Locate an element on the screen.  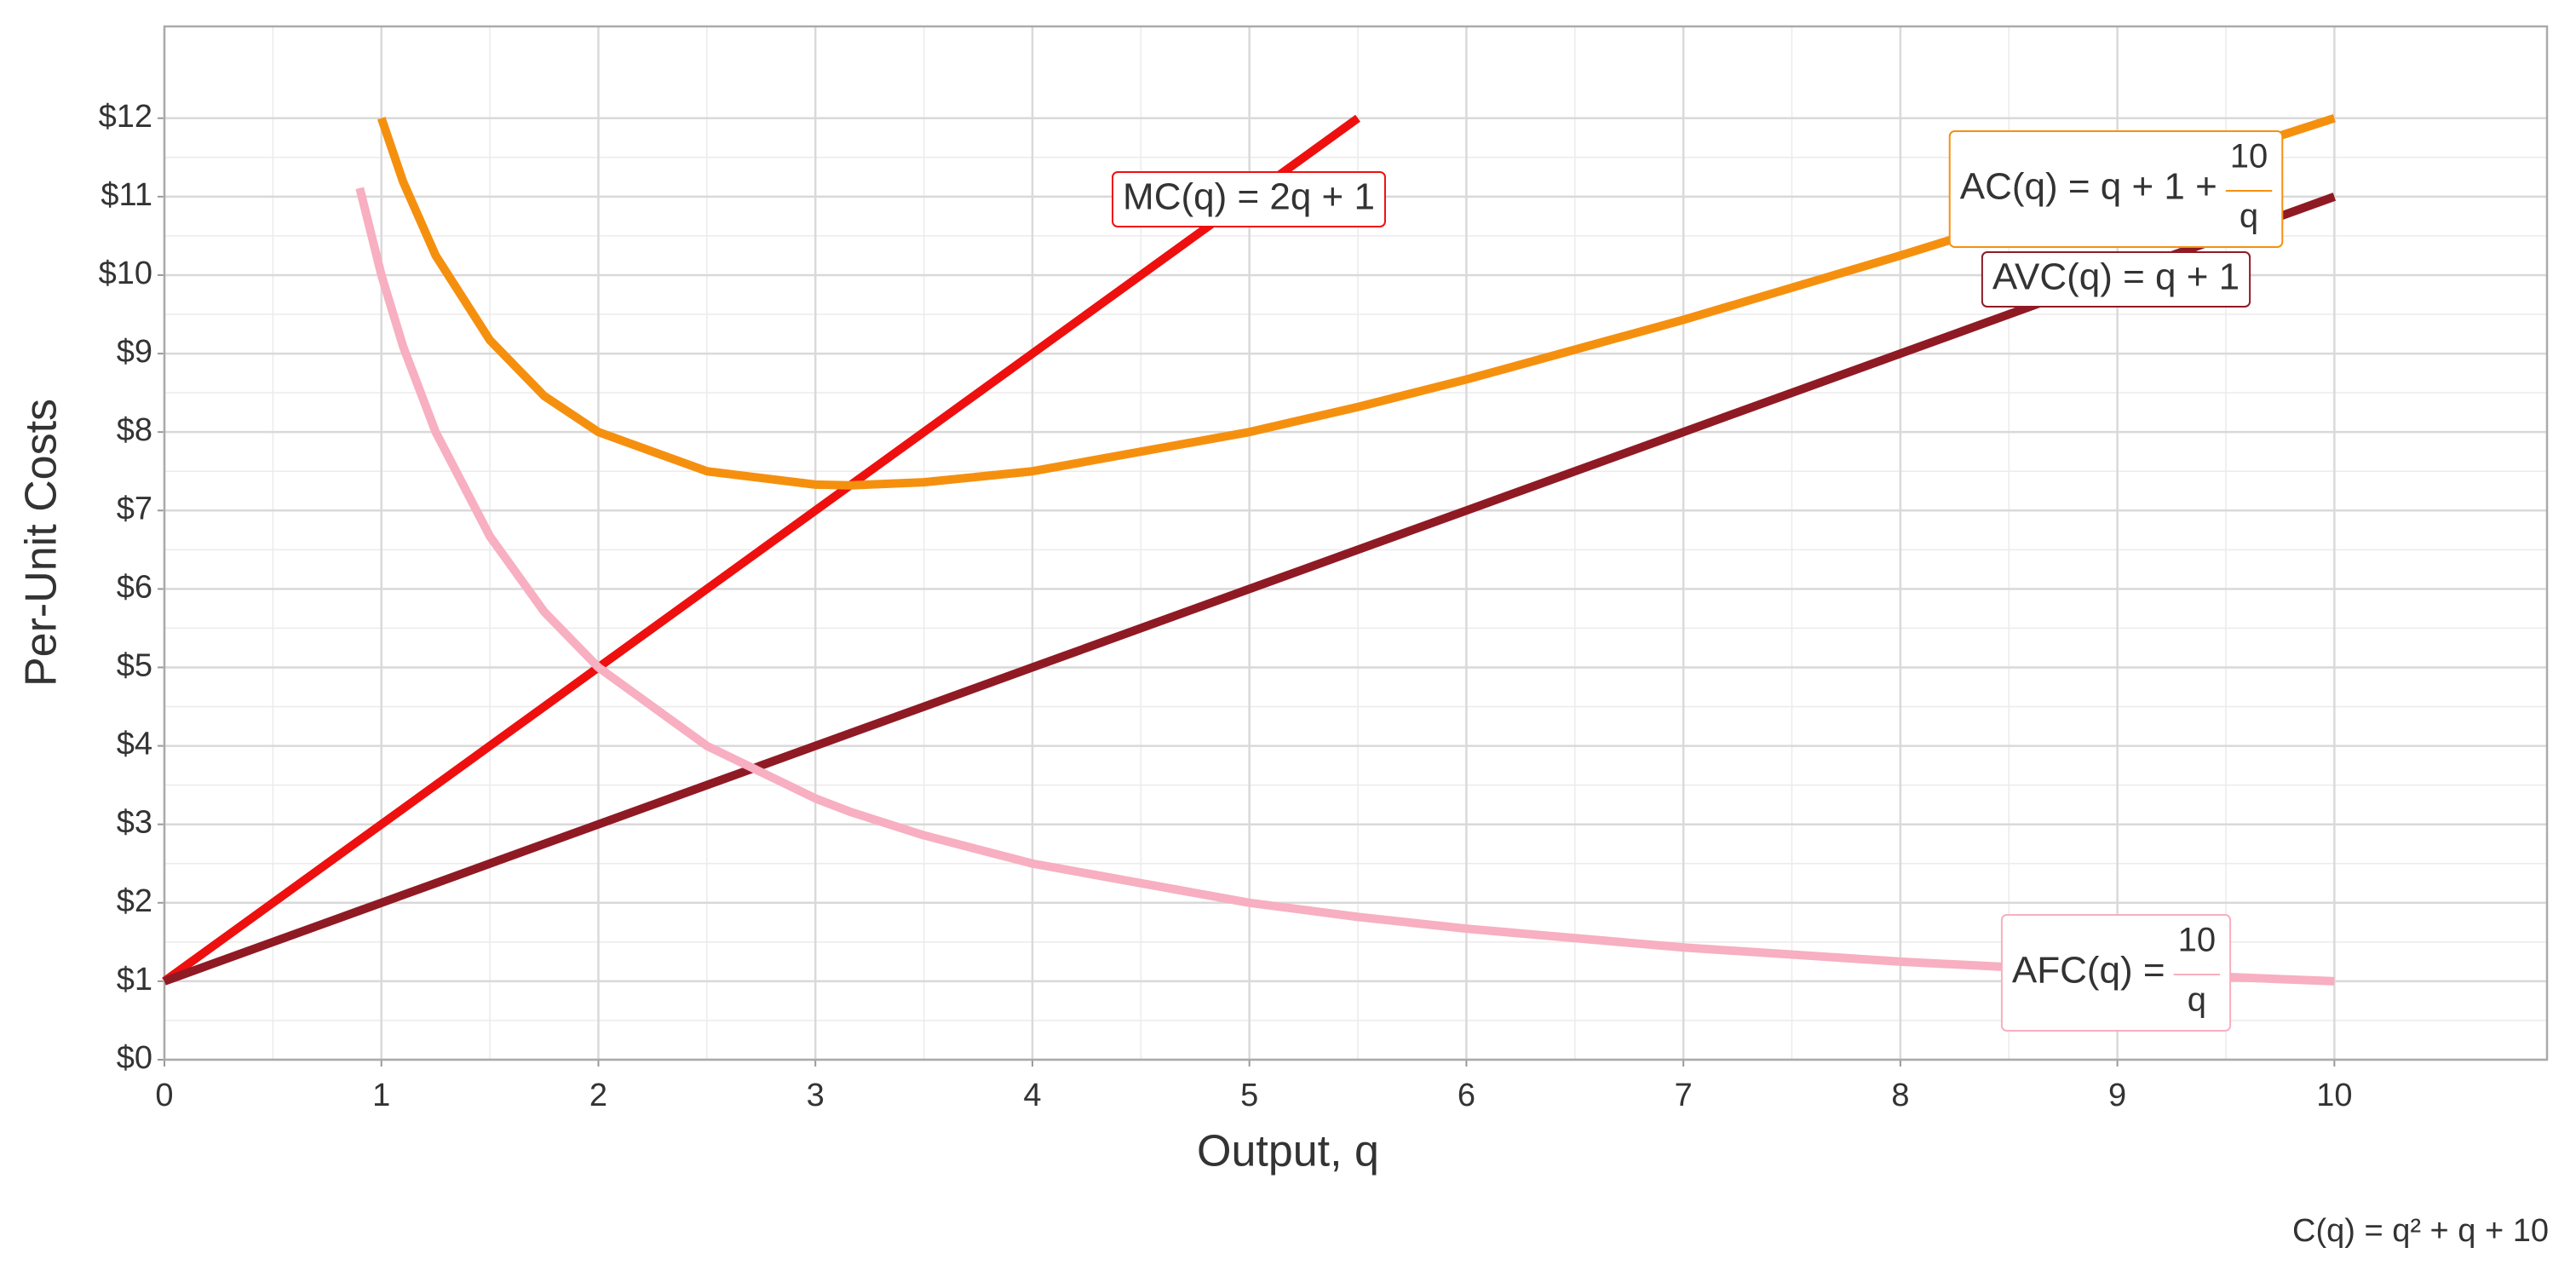
y-tick-label: $5 is located at coordinates (134, 666).